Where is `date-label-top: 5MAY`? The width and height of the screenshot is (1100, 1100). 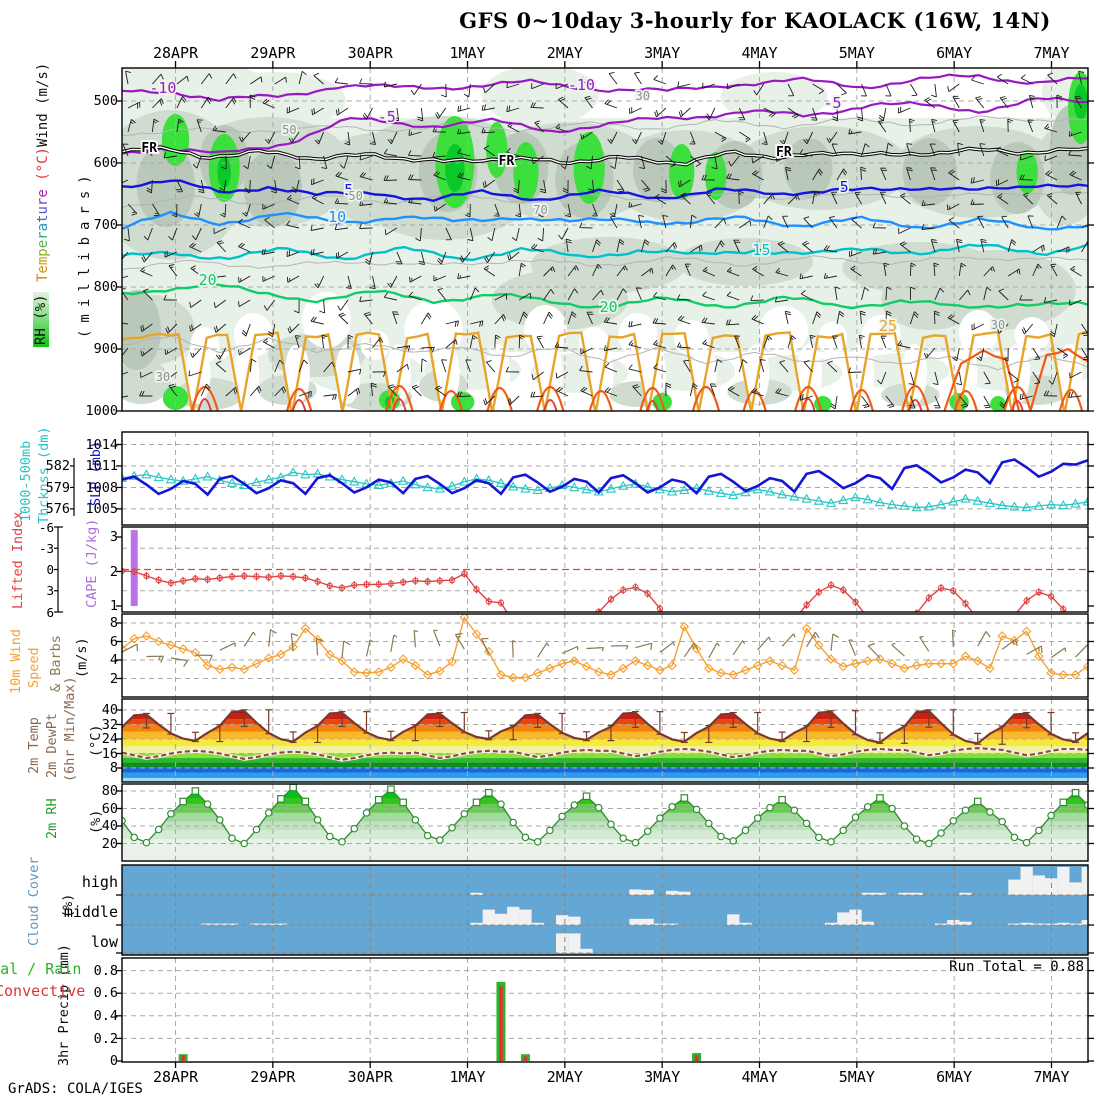
date-label-top: 5MAY is located at coordinates (856, 53).